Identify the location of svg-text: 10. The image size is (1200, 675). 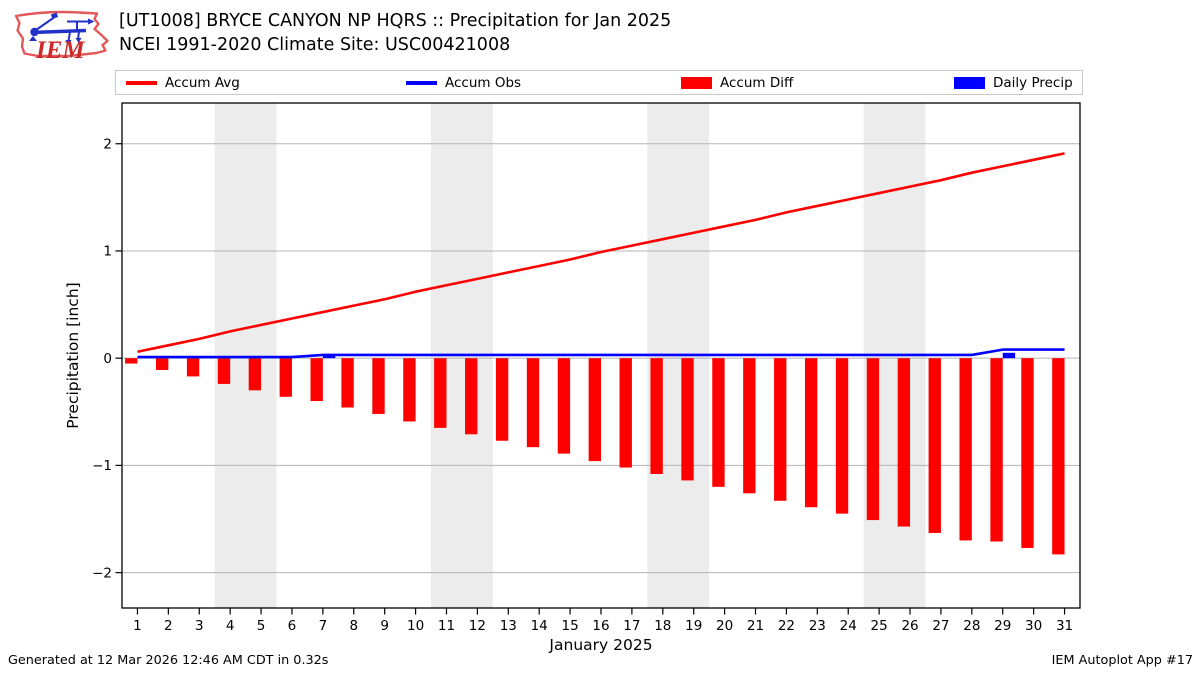
(415, 626).